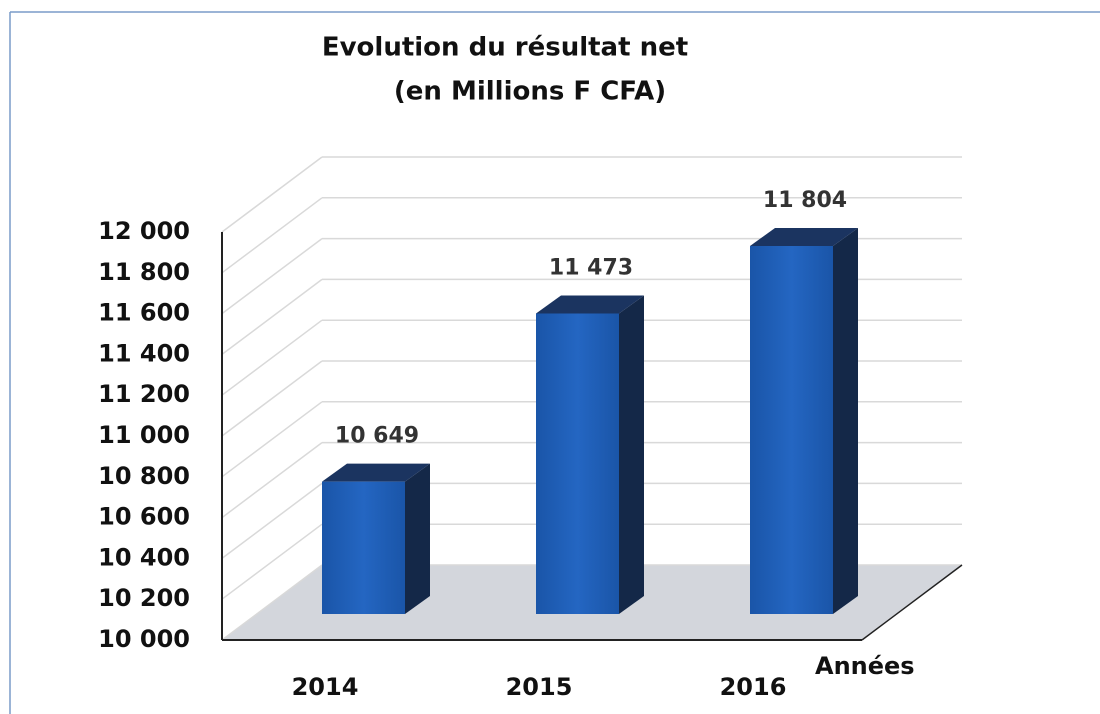  I want to click on y-tick-label: 10 600, so click(144, 517).